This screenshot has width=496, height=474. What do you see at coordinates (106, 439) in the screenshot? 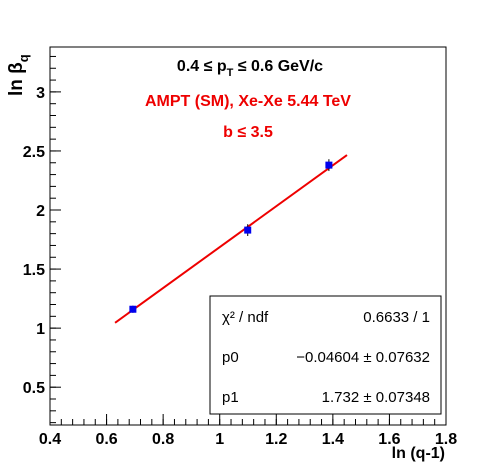
I see `x-tick-label: 0.6` at bounding box center [106, 439].